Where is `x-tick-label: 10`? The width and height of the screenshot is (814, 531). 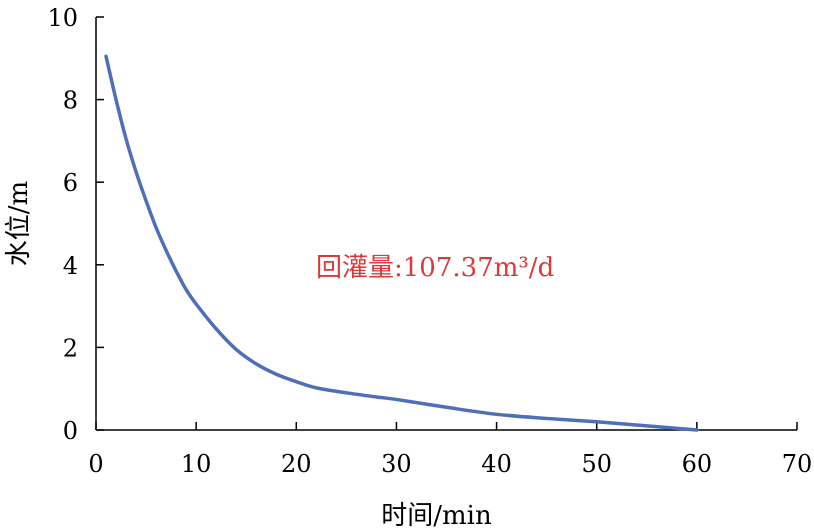 x-tick-label: 10 is located at coordinates (196, 464).